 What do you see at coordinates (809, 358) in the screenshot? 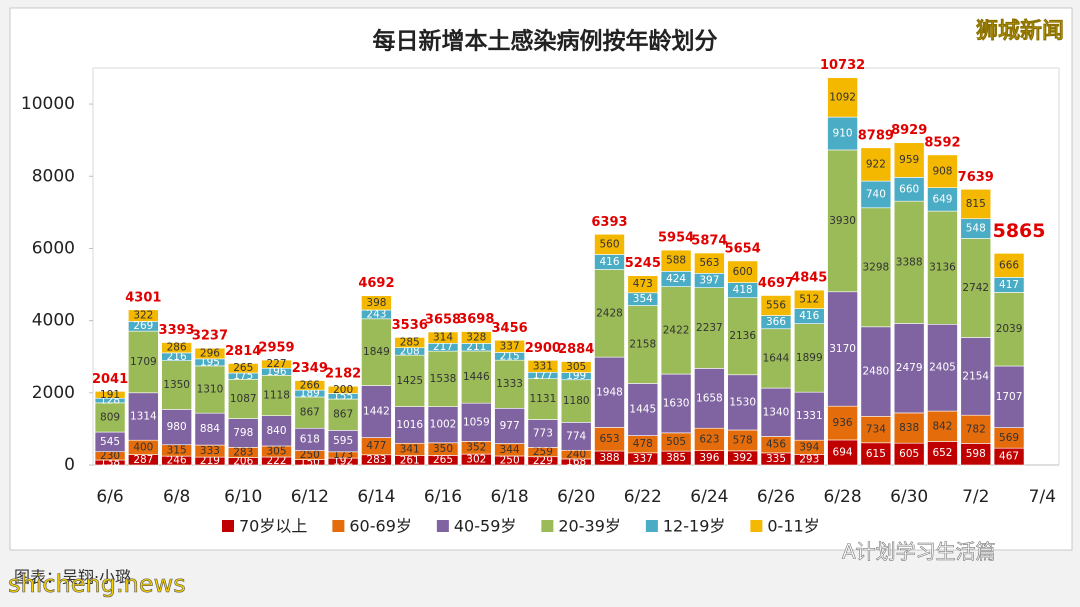
I see `segment-label: 1899` at bounding box center [809, 358].